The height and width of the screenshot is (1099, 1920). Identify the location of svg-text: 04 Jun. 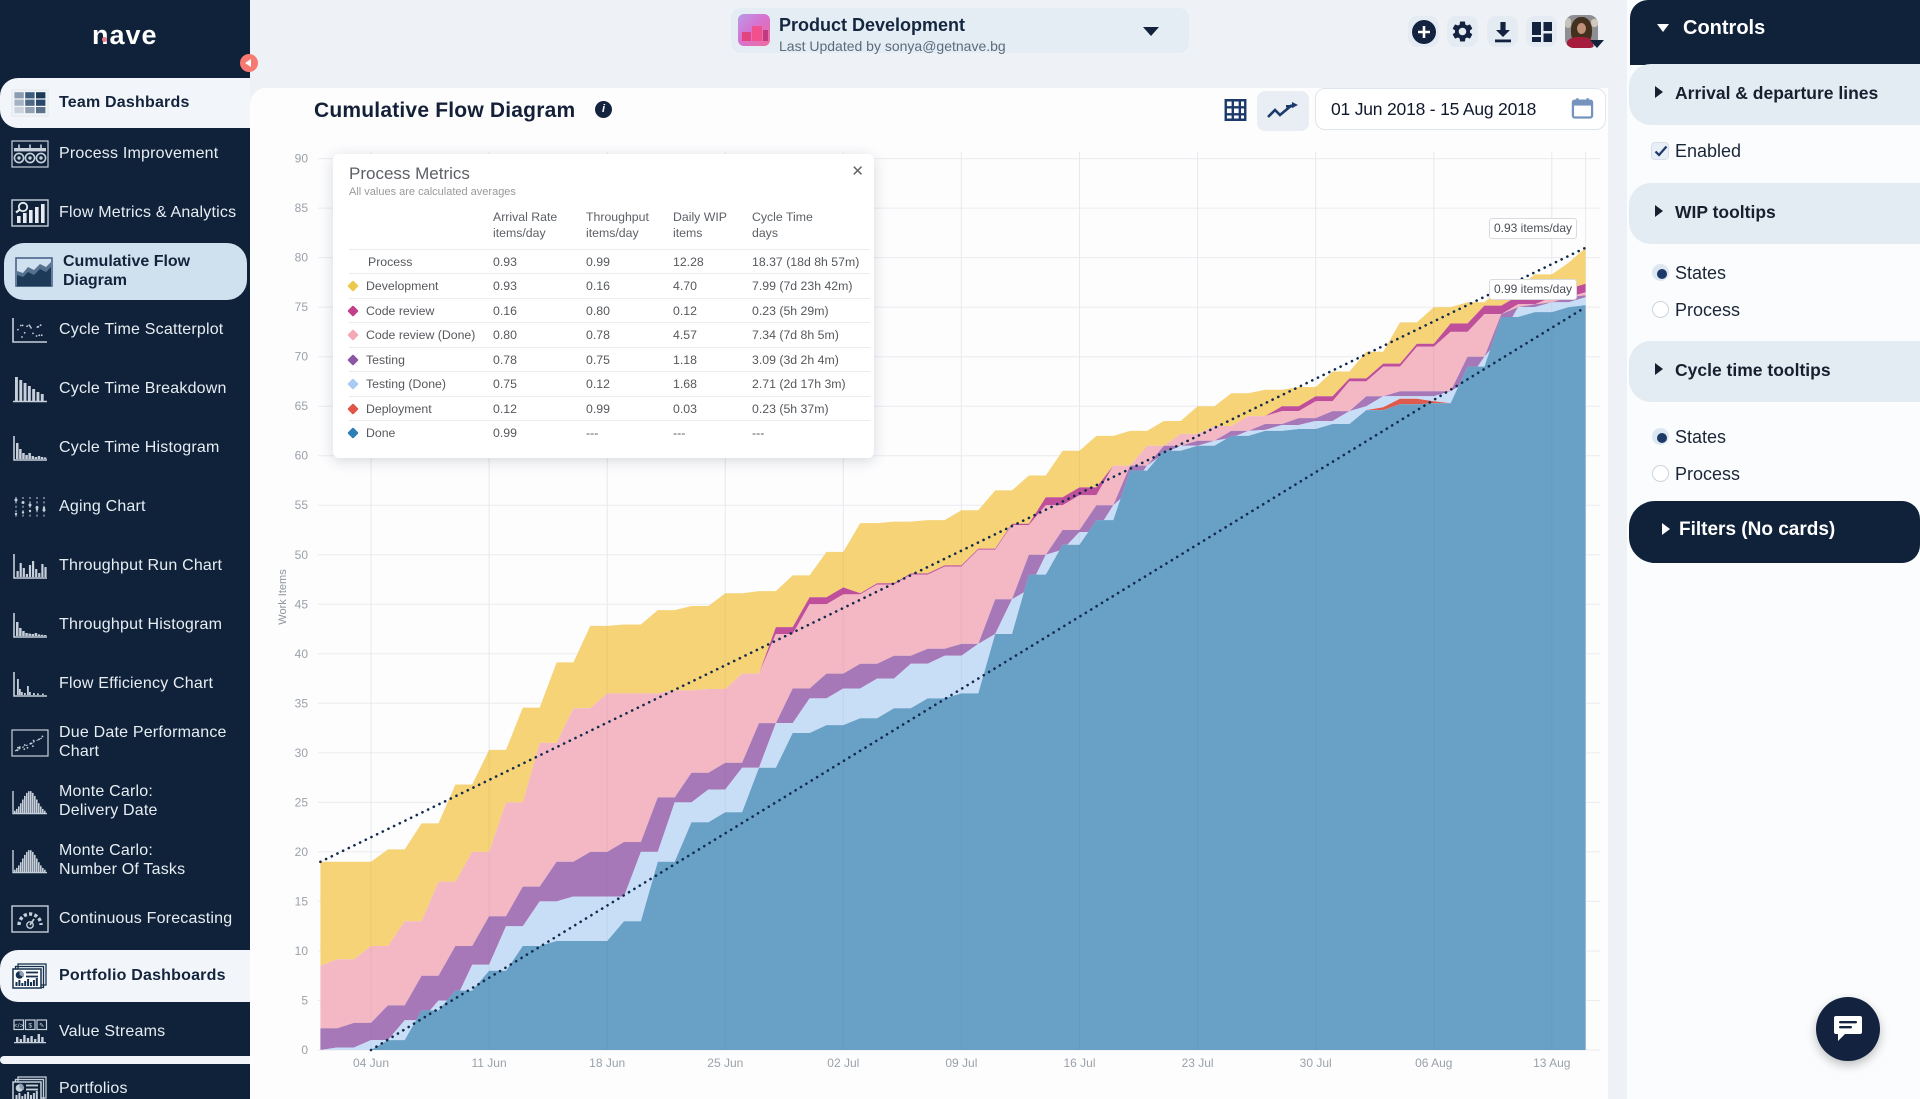
(371, 1063).